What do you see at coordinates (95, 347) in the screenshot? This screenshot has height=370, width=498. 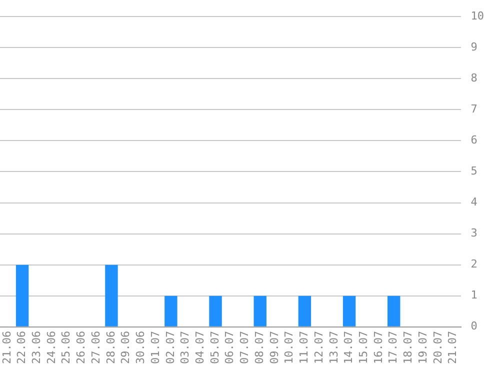 I see `x-tick-label: 27.06` at bounding box center [95, 347].